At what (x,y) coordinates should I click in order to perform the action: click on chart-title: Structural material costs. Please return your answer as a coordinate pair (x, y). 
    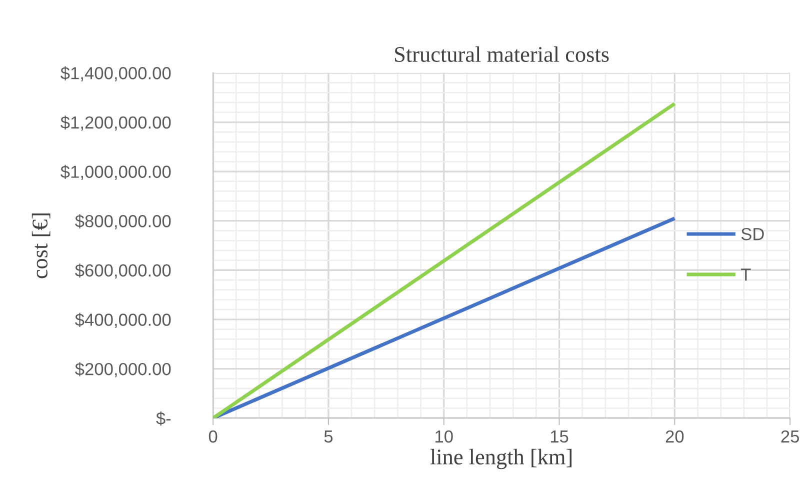
    Looking at the image, I should click on (502, 54).